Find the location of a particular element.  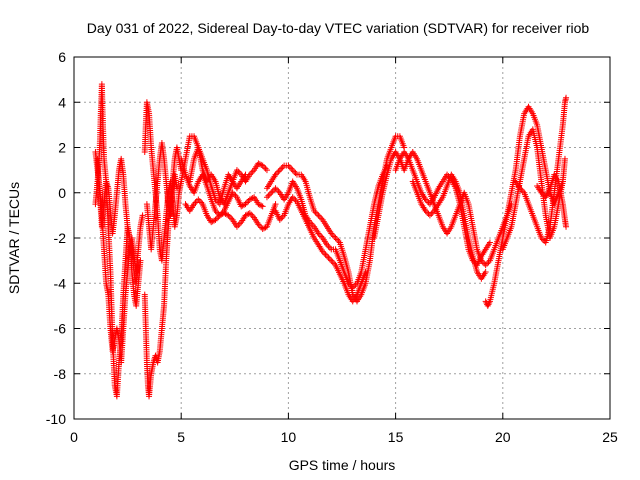

x-axis-label: GPS time / hours is located at coordinates (342, 465).